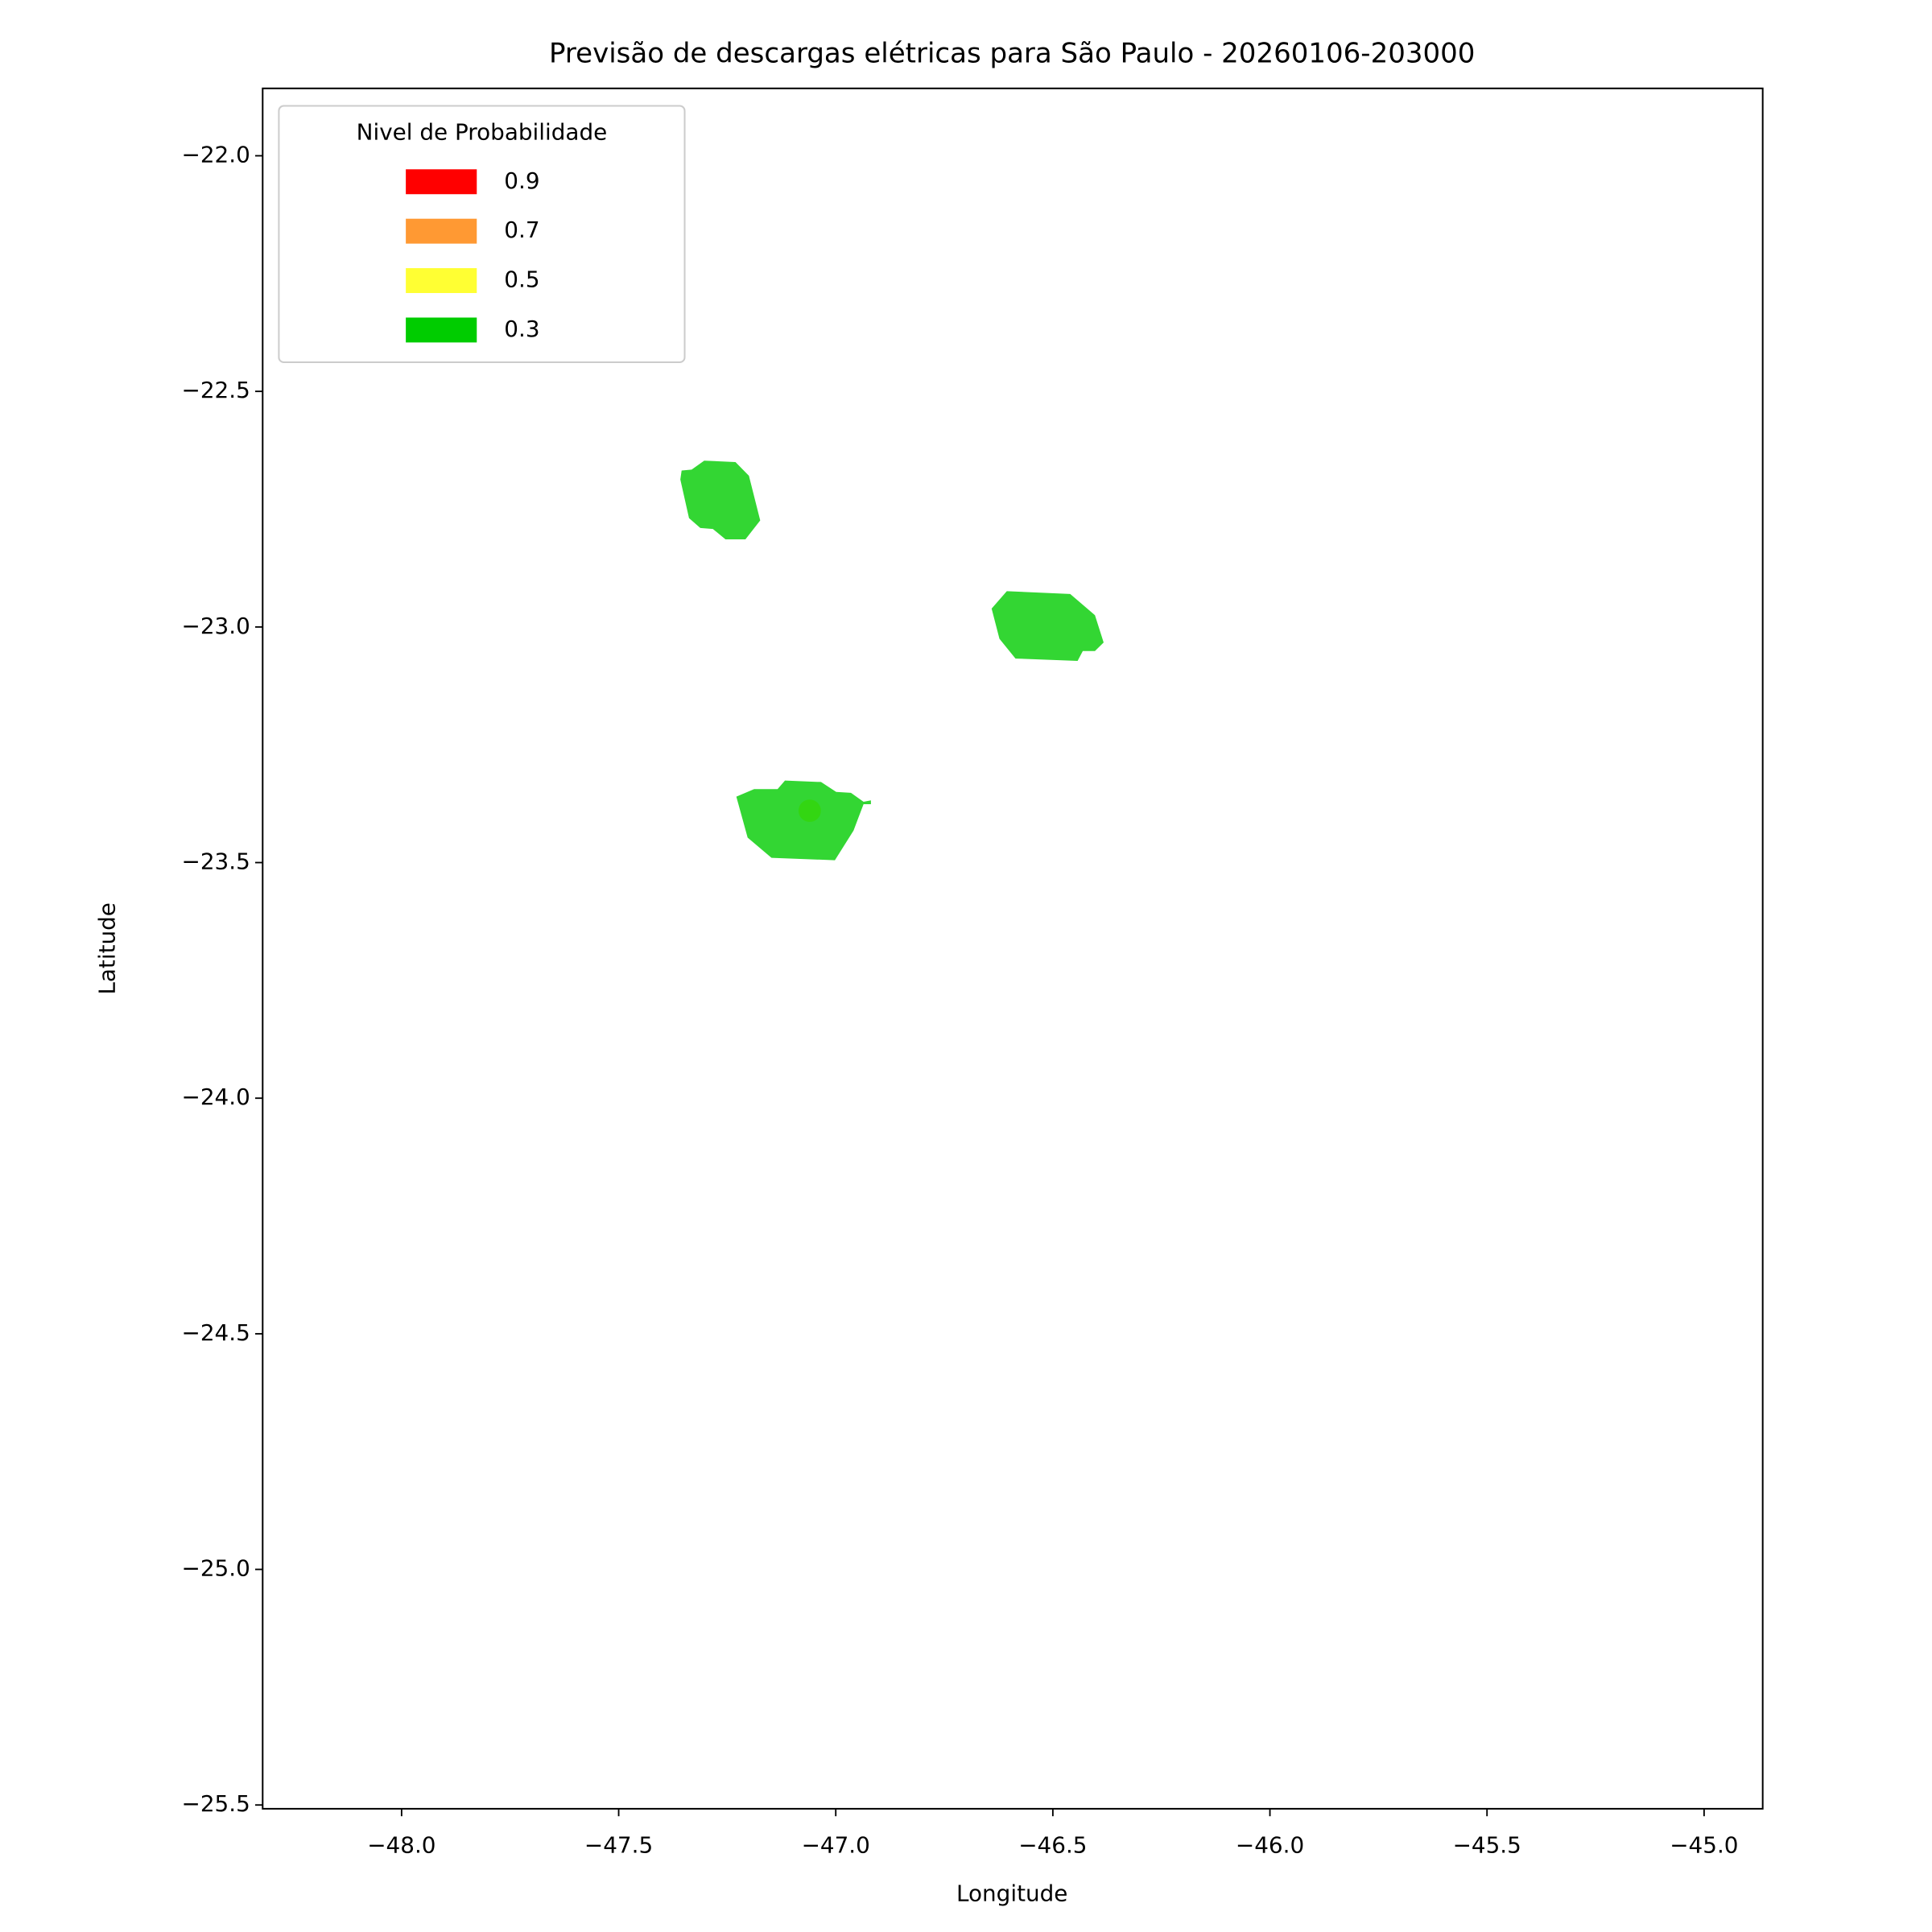 The height and width of the screenshot is (1932, 1932). Describe the element at coordinates (1052, 1845) in the screenshot. I see `x-tick-label: −46.5` at that location.